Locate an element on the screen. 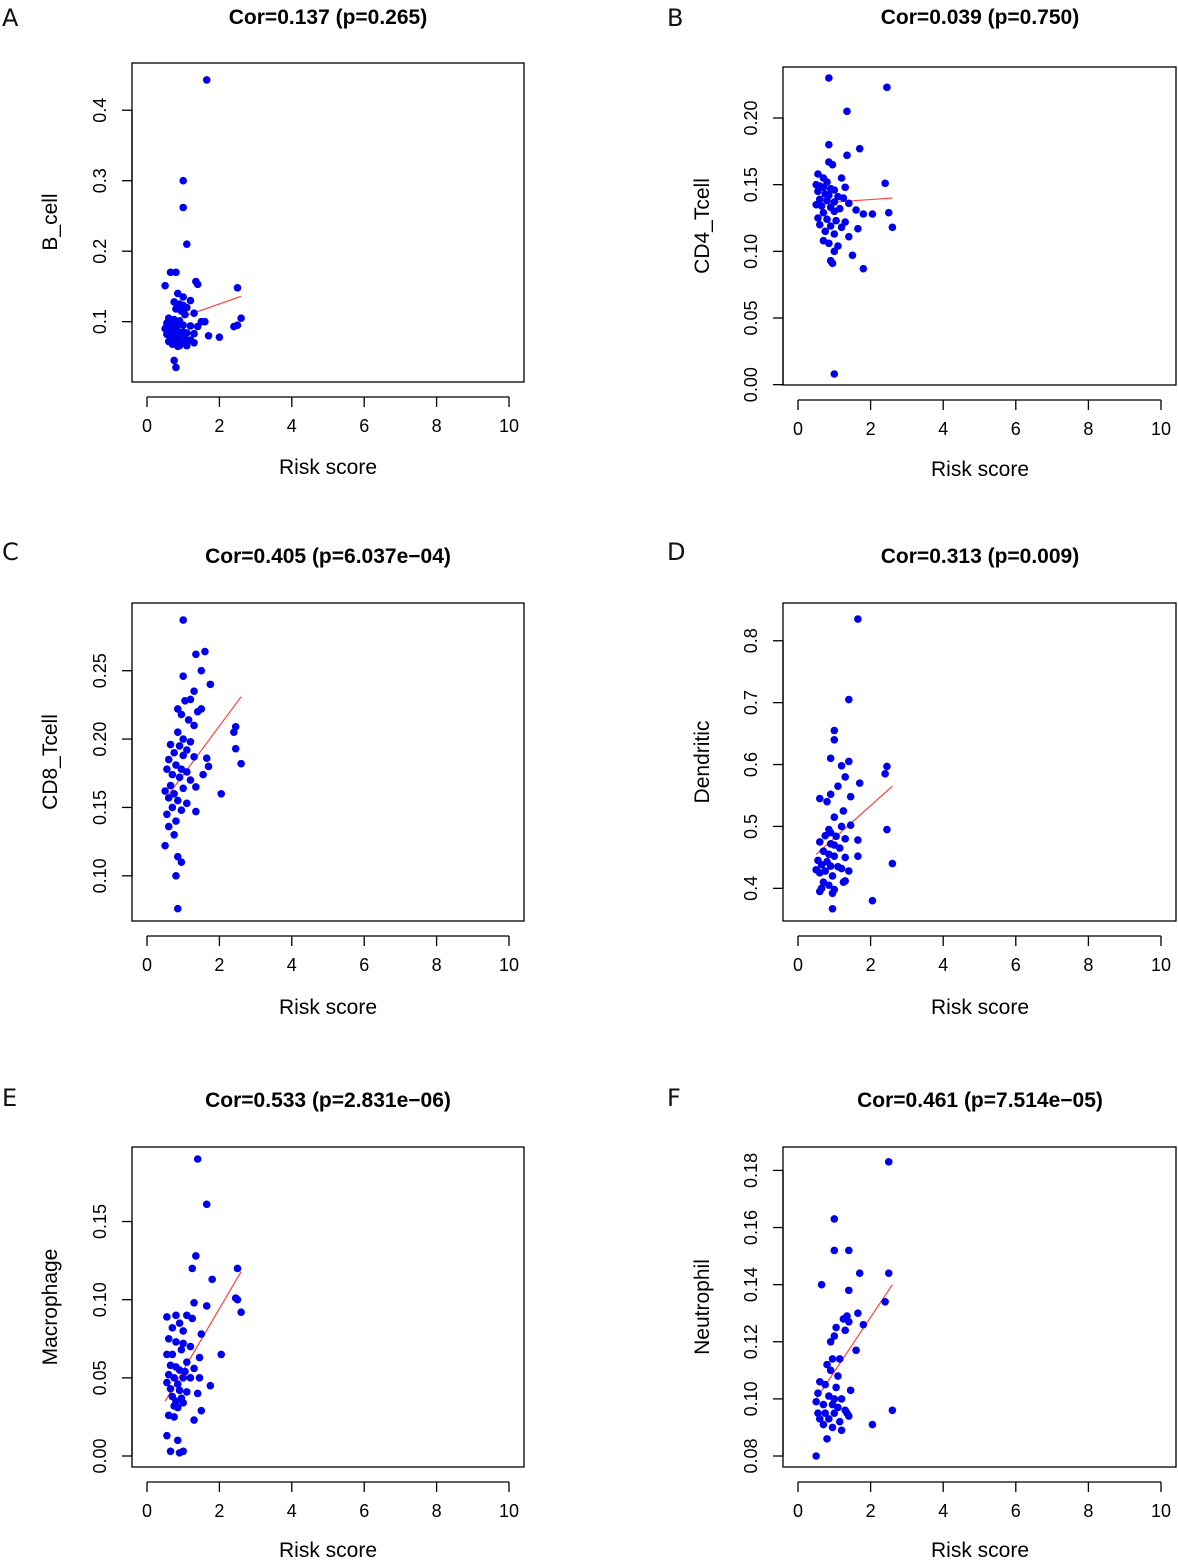  panel-letter-f: F is located at coordinates (674, 1098).